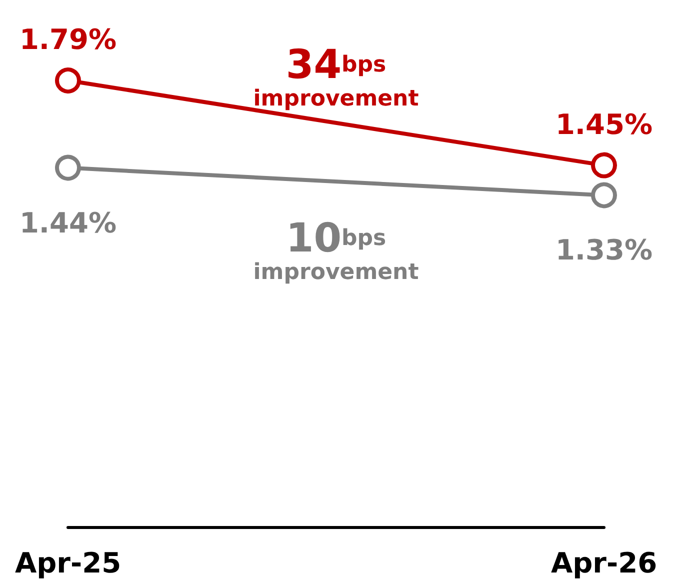 This screenshot has height=588, width=692. What do you see at coordinates (68, 39) in the screenshot?
I see `data-label: 1.79%` at bounding box center [68, 39].